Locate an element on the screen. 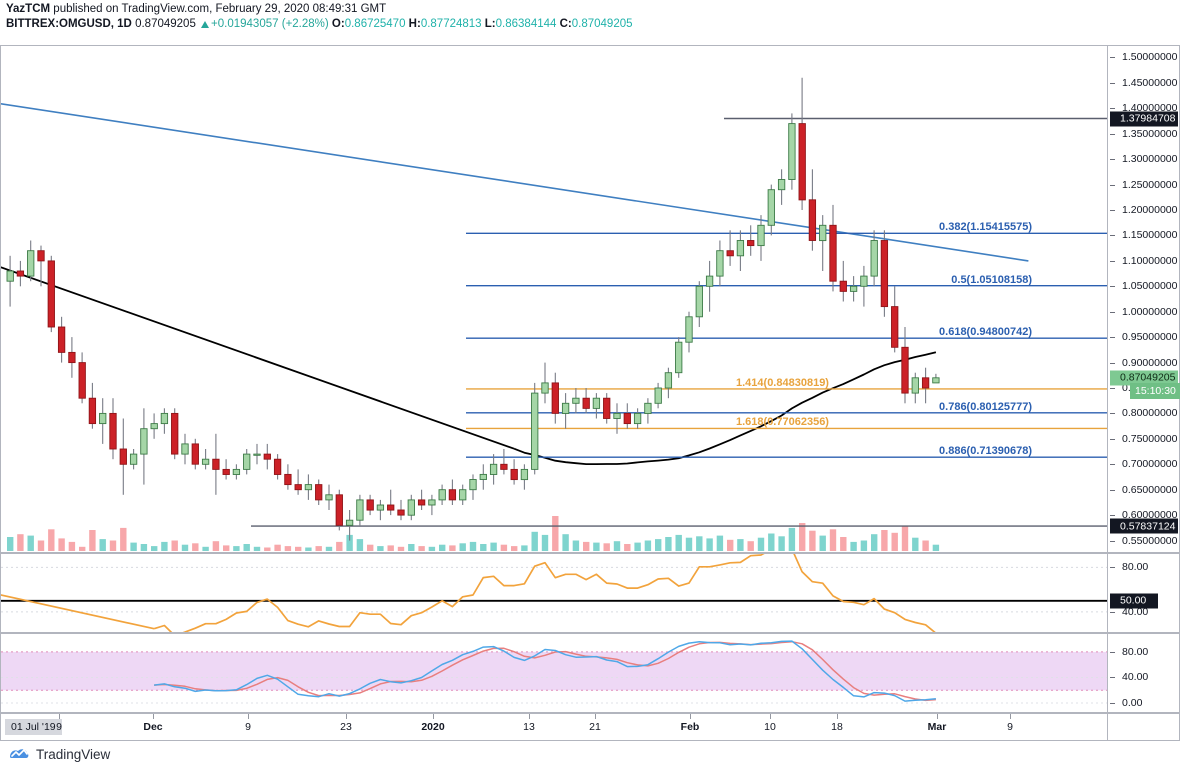  stochastic-k-line is located at coordinates (545, 671).